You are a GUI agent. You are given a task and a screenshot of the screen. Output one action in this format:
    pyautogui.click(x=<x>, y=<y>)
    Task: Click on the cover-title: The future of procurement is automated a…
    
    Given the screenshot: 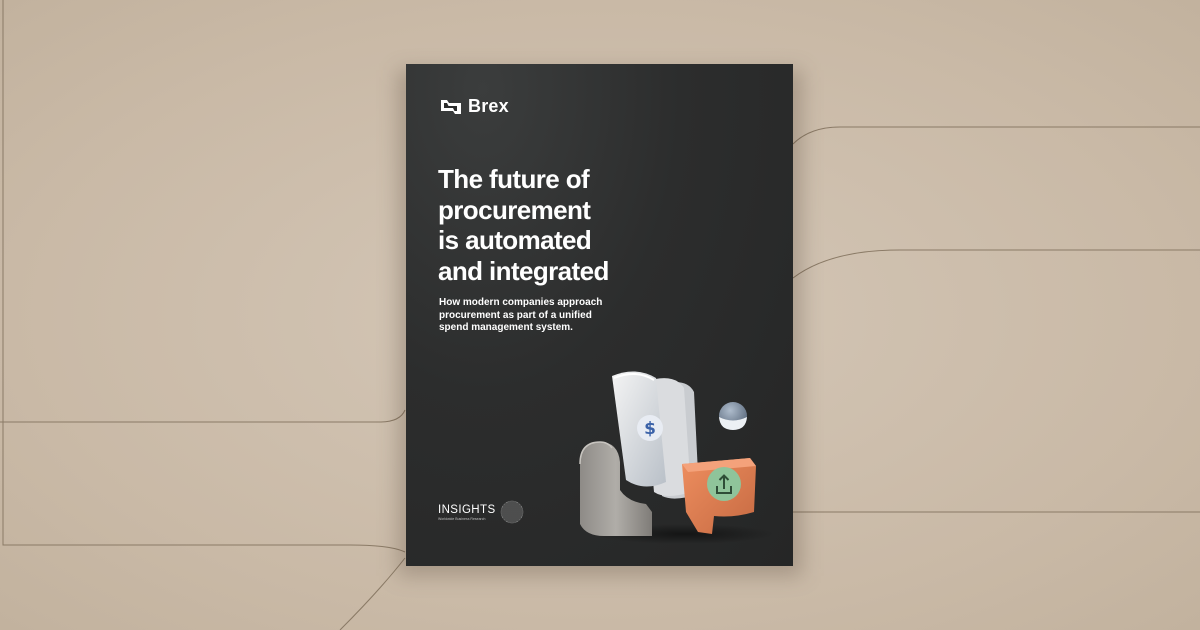 What is the action you would take?
    pyautogui.click(x=568, y=225)
    